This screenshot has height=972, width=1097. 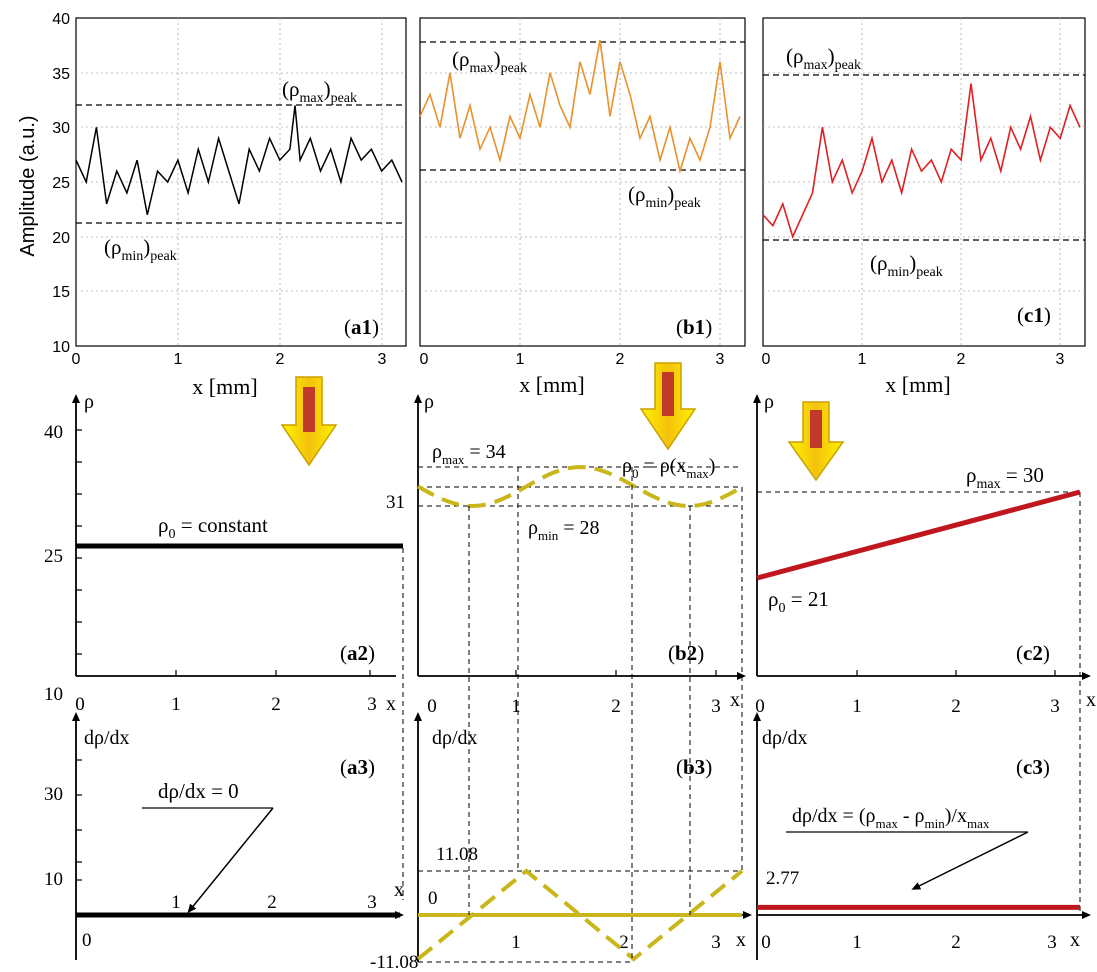 What do you see at coordinates (224, 386) in the screenshot?
I see `x-axis-label-a1: x [mm]` at bounding box center [224, 386].